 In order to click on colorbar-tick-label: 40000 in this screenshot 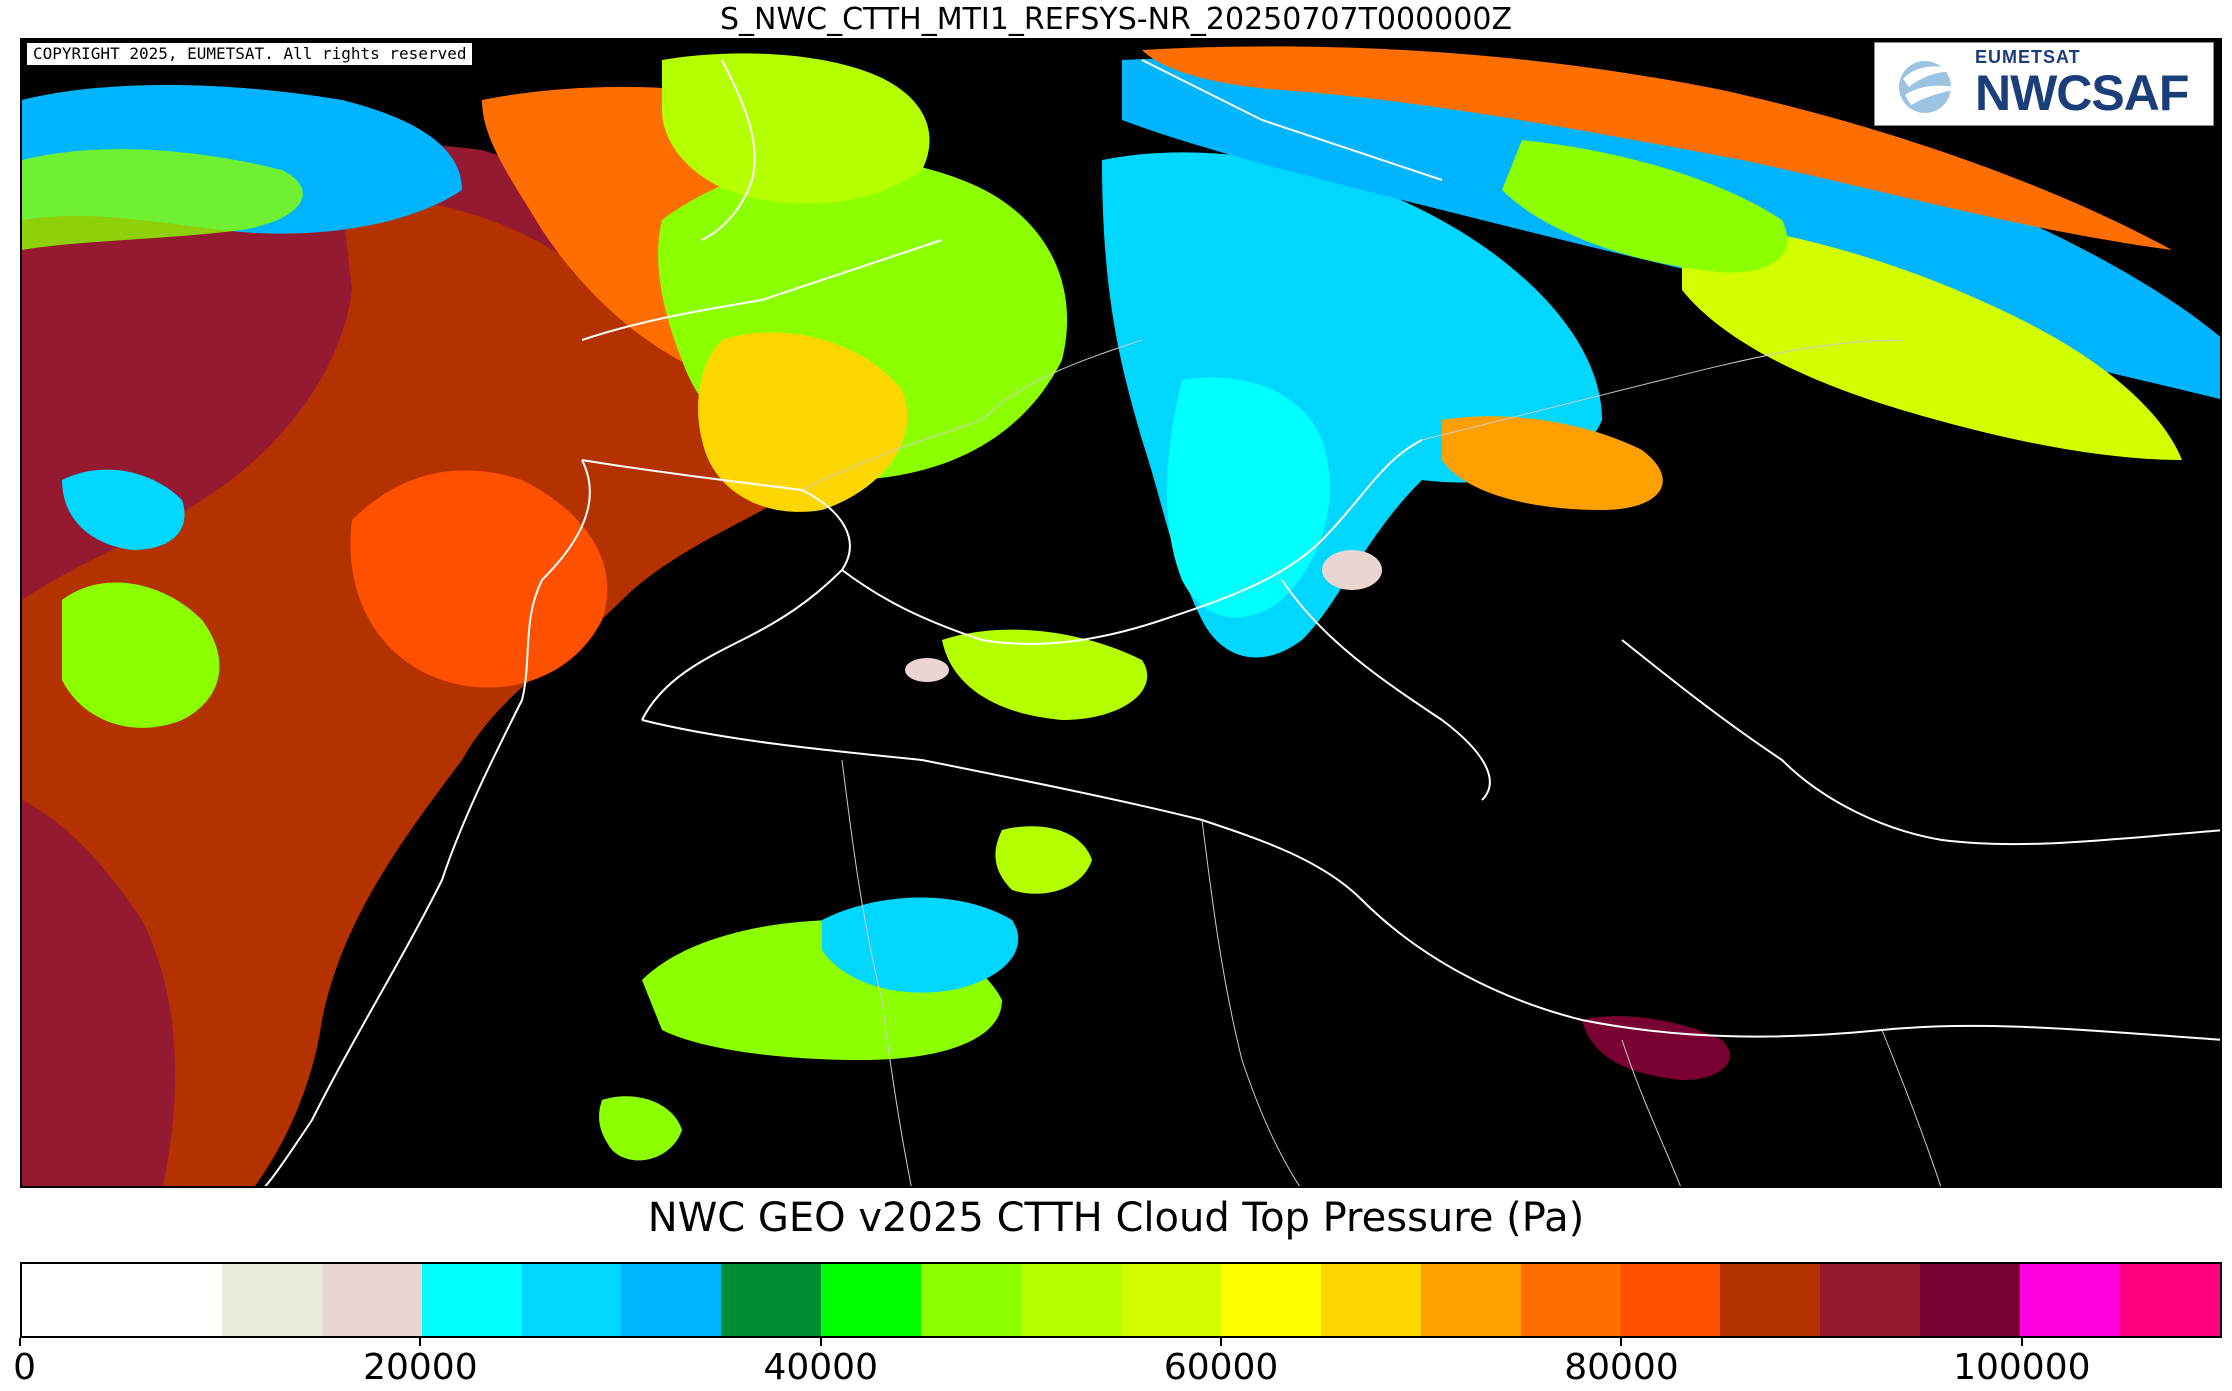, I will do `click(820, 1367)`.